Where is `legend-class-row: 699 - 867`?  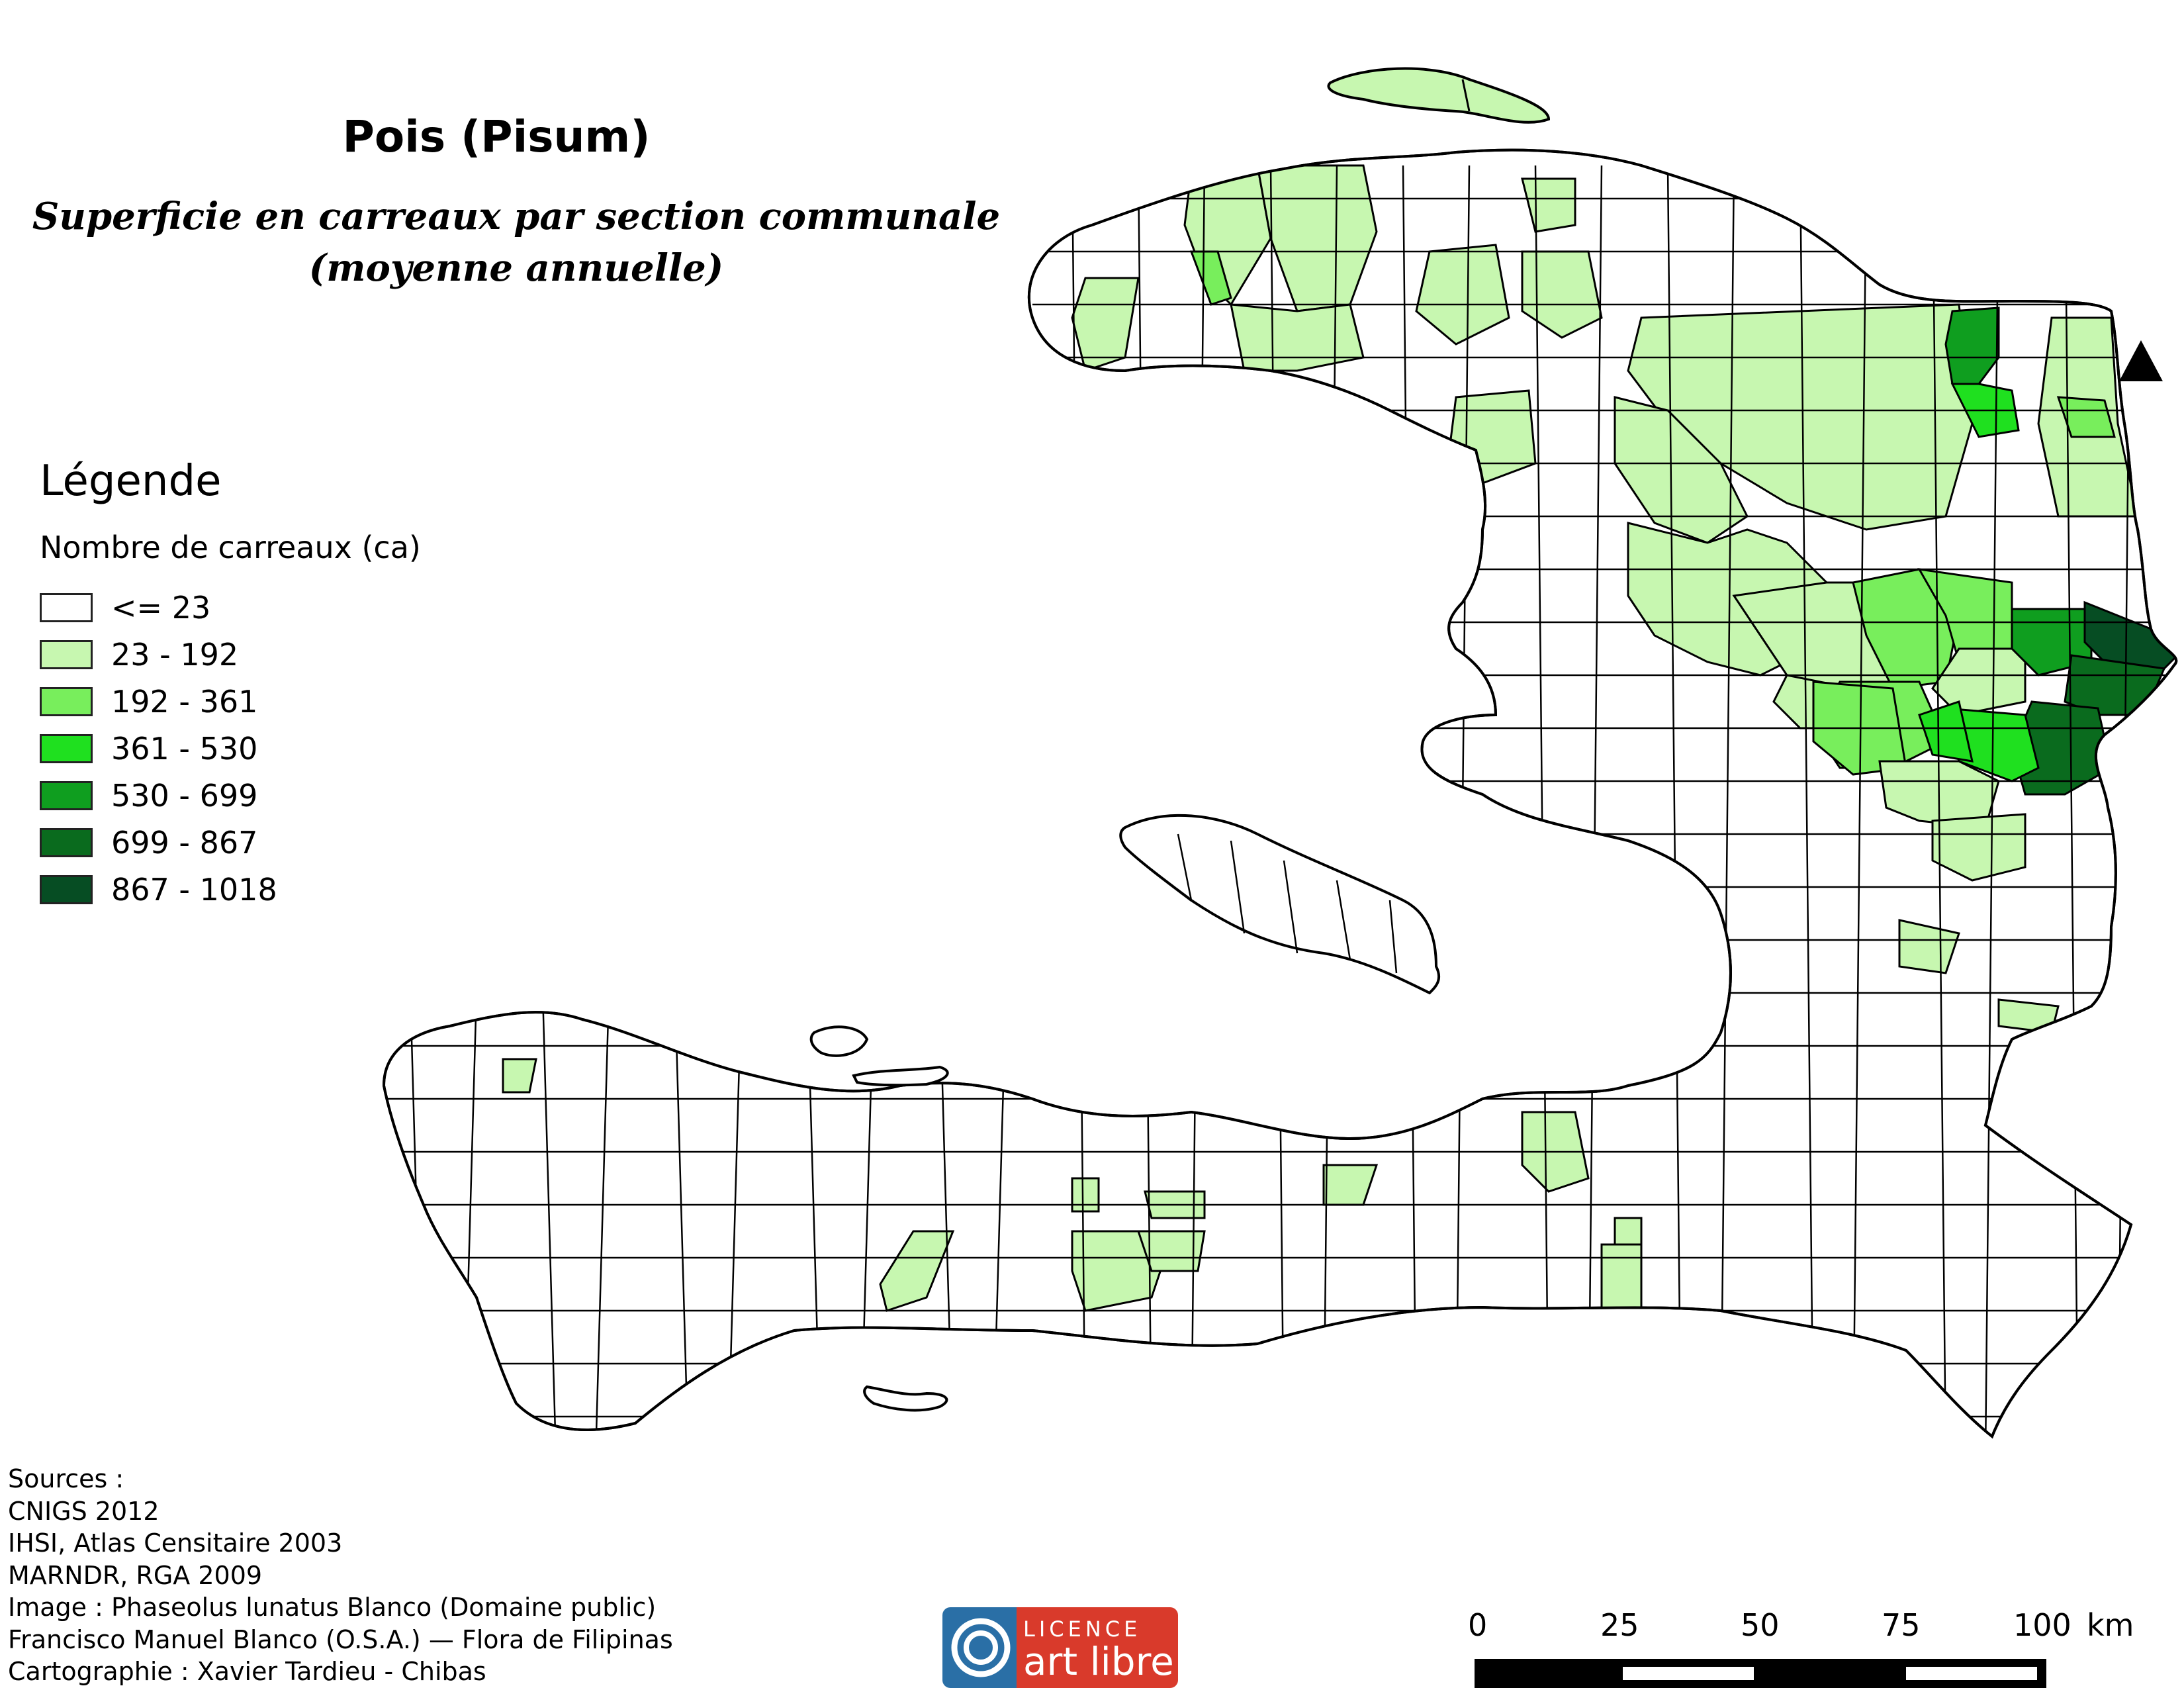 legend-class-row: 699 - 867 is located at coordinates (230, 842).